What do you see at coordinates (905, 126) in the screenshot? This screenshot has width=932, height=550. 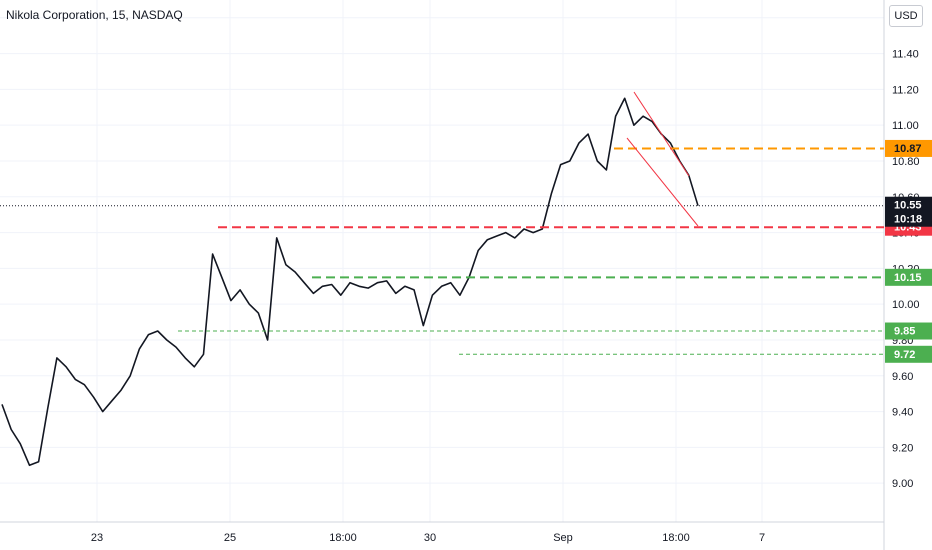 I see `y-tick-label: 11.00` at bounding box center [905, 126].